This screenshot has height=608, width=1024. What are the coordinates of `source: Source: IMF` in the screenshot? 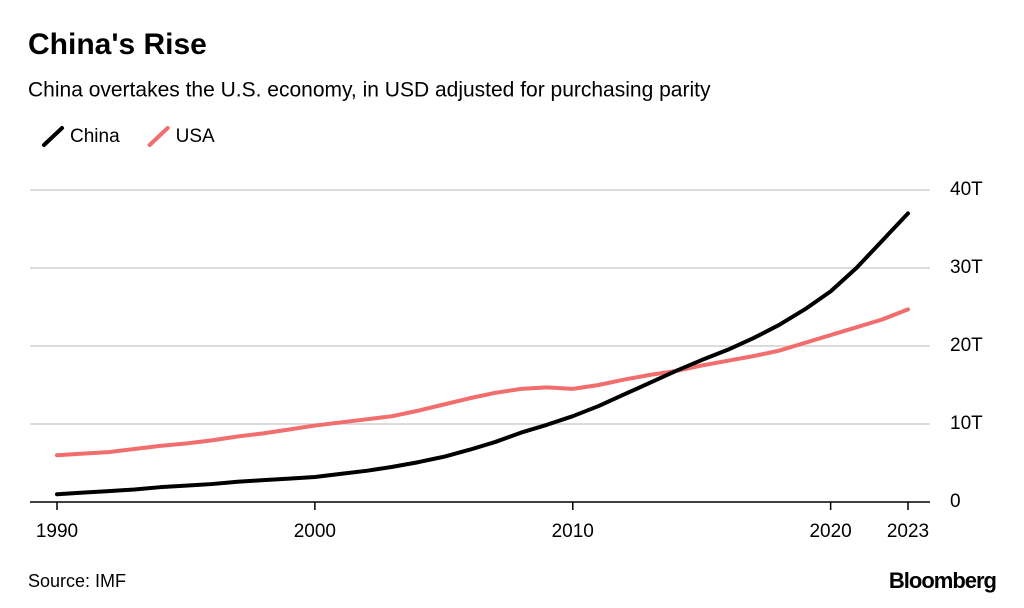 It's located at (77, 581).